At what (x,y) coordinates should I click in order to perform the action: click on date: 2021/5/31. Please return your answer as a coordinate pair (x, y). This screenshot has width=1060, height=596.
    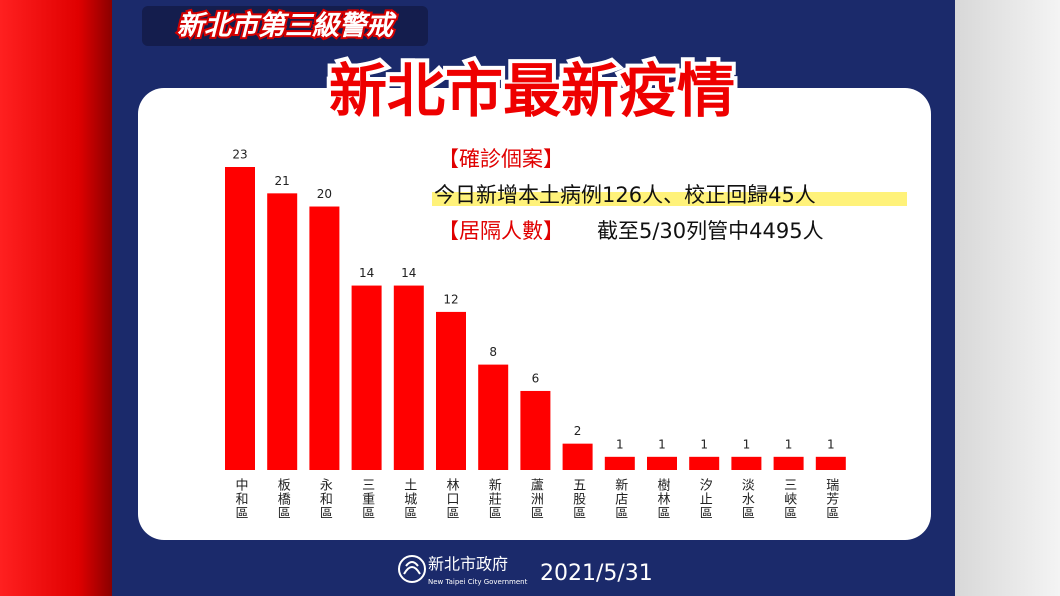
    Looking at the image, I should click on (596, 573).